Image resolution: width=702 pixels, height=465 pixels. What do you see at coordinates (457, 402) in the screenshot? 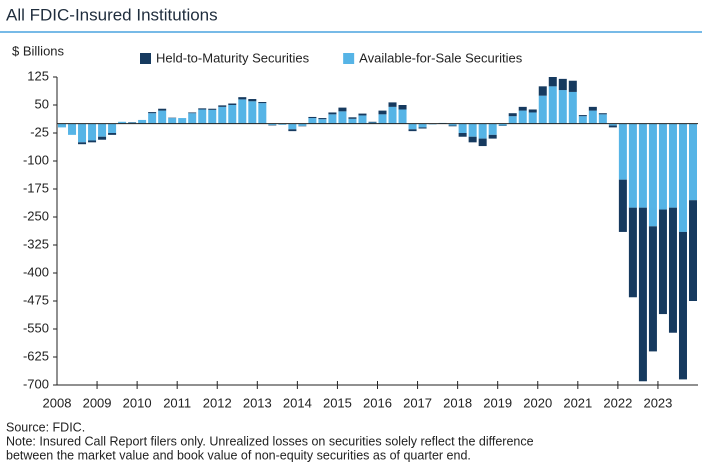
I see `x-tick-label: 2018` at bounding box center [457, 402].